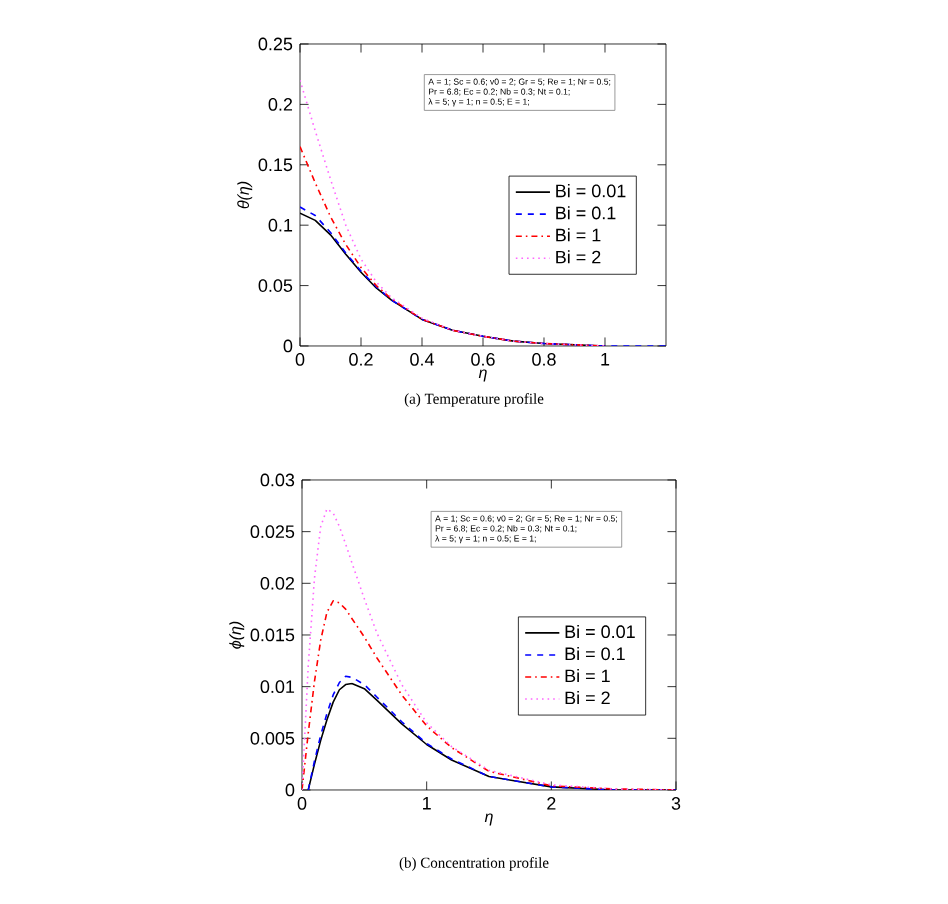 The image size is (948, 904). I want to click on y-tick-label: 0.01, so click(277, 687).